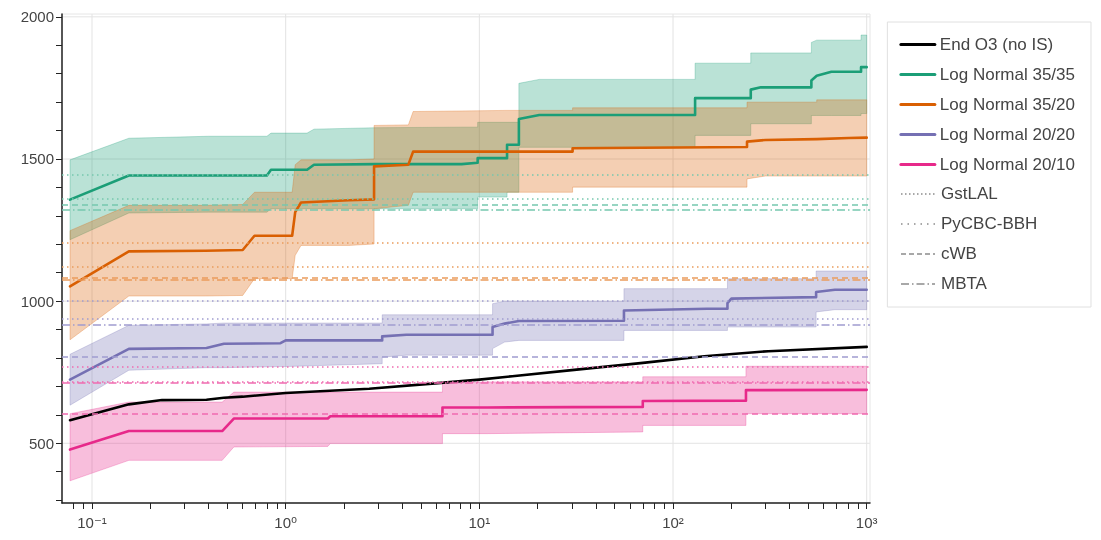 Image resolution: width=1101 pixels, height=540 pixels. What do you see at coordinates (41, 443) in the screenshot?
I see `y-tick-label: 500` at bounding box center [41, 443].